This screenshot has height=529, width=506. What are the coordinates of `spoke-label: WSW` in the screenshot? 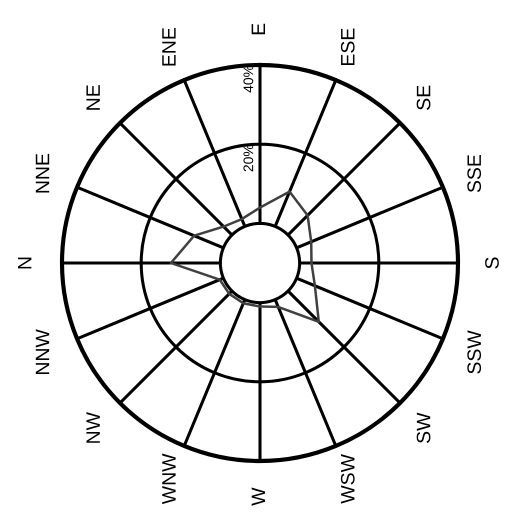 It's located at (347, 479).